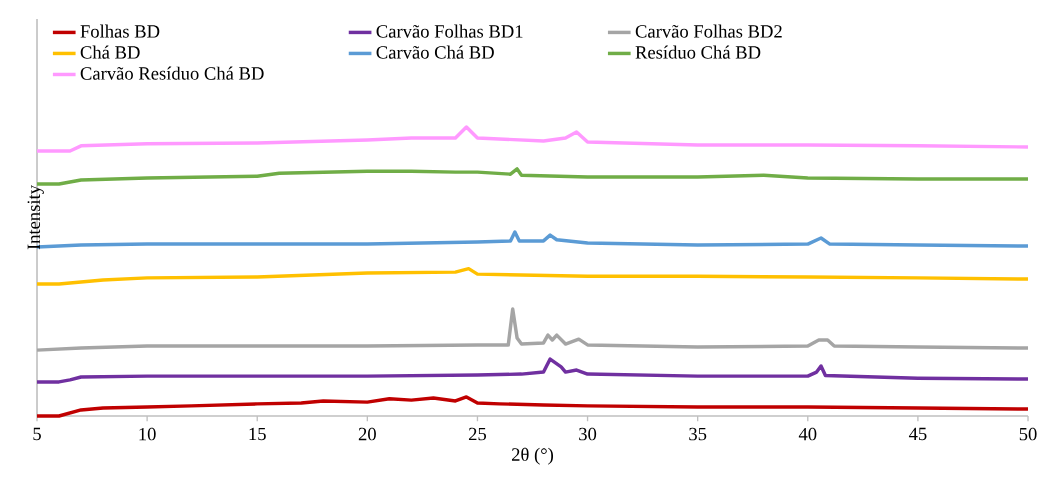  Describe the element at coordinates (532, 456) in the screenshot. I see `x-axis-title: 2θ (°)` at that location.